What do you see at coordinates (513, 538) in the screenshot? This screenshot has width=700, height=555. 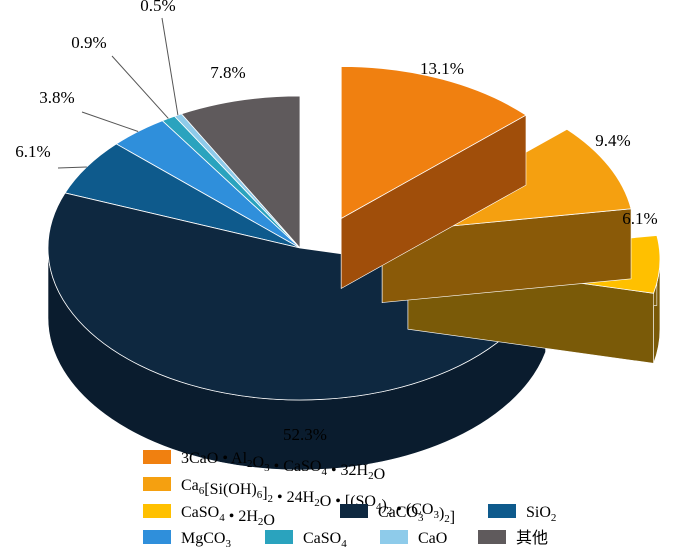 I see `legend-item: 其他` at bounding box center [513, 538].